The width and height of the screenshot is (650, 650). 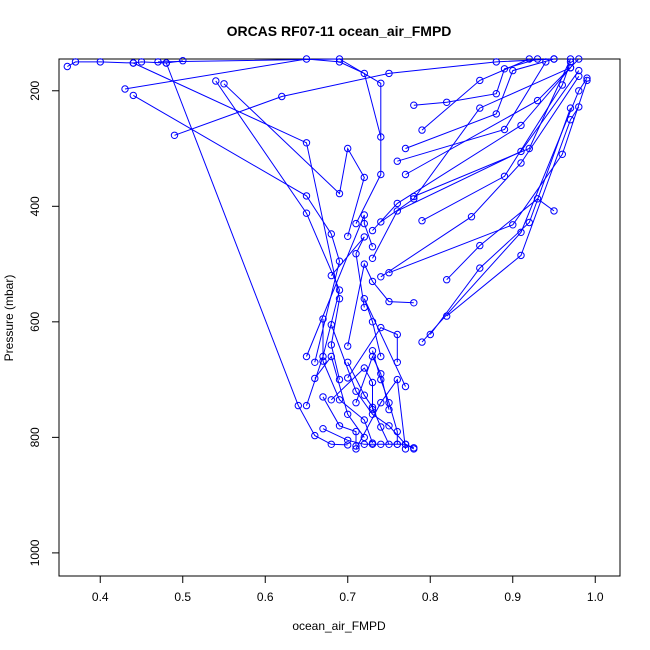 What do you see at coordinates (35, 206) in the screenshot?
I see `y-tick-label: 400` at bounding box center [35, 206].